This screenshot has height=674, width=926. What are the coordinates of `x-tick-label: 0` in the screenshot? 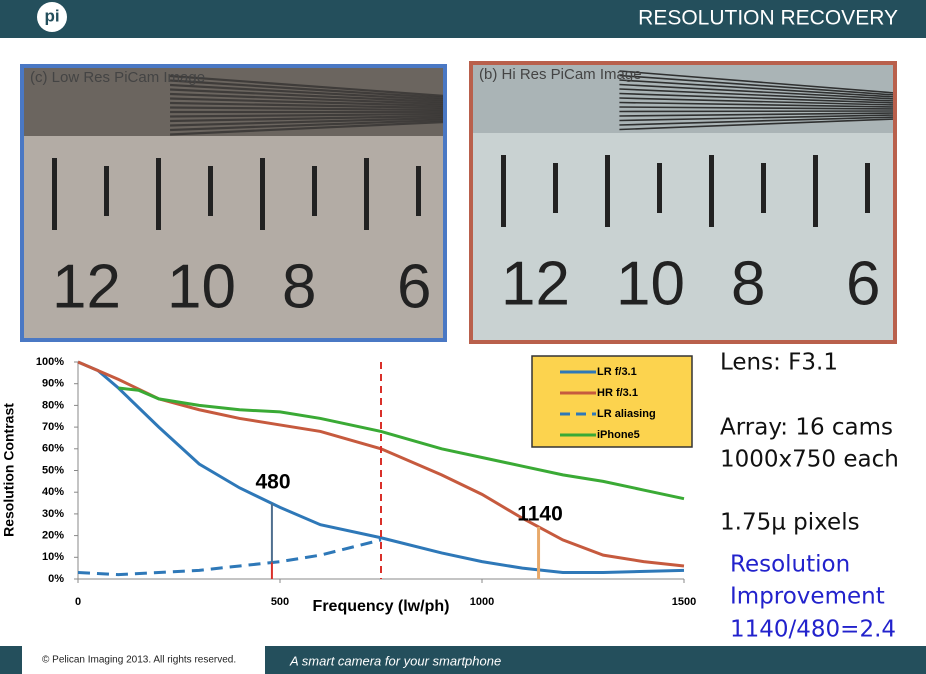 It's located at (78, 602).